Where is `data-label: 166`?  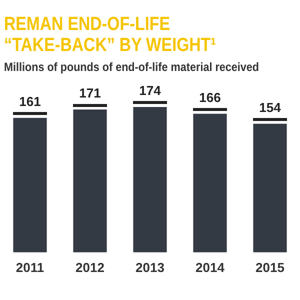 data-label: 166 is located at coordinates (210, 97).